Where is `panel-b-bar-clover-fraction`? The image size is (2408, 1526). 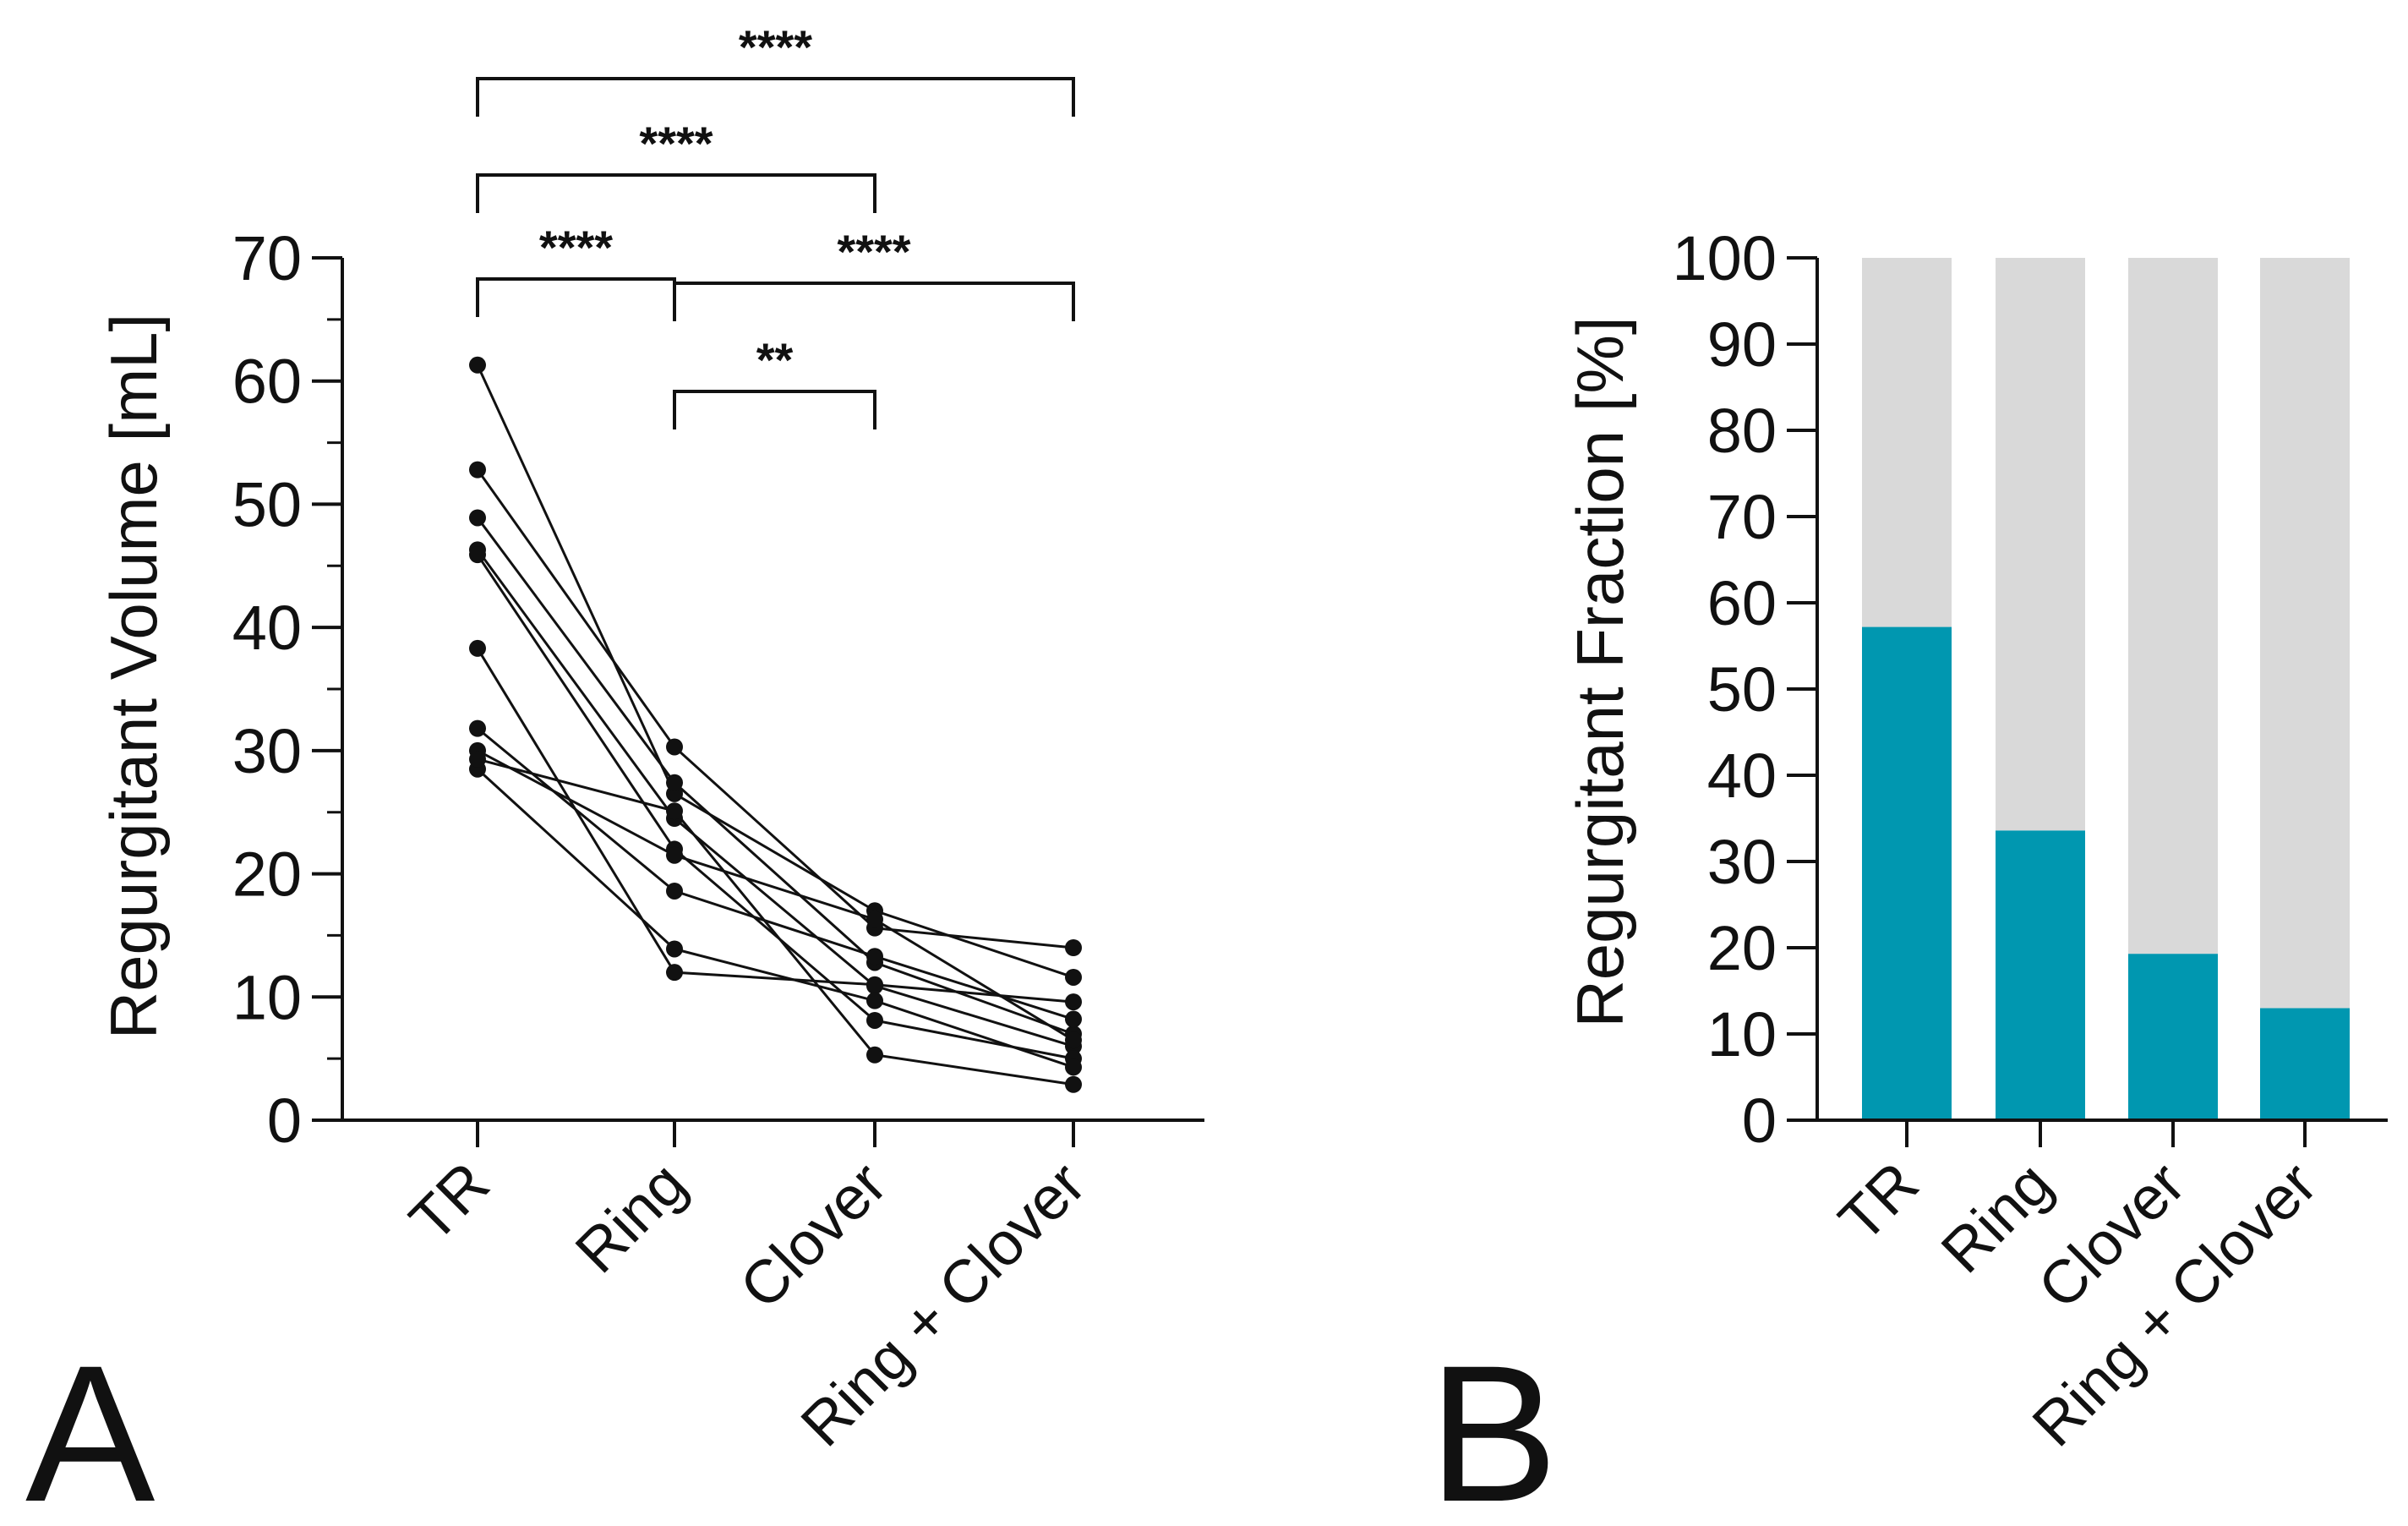 panel-b-bar-clover-fraction is located at coordinates (2173, 1037).